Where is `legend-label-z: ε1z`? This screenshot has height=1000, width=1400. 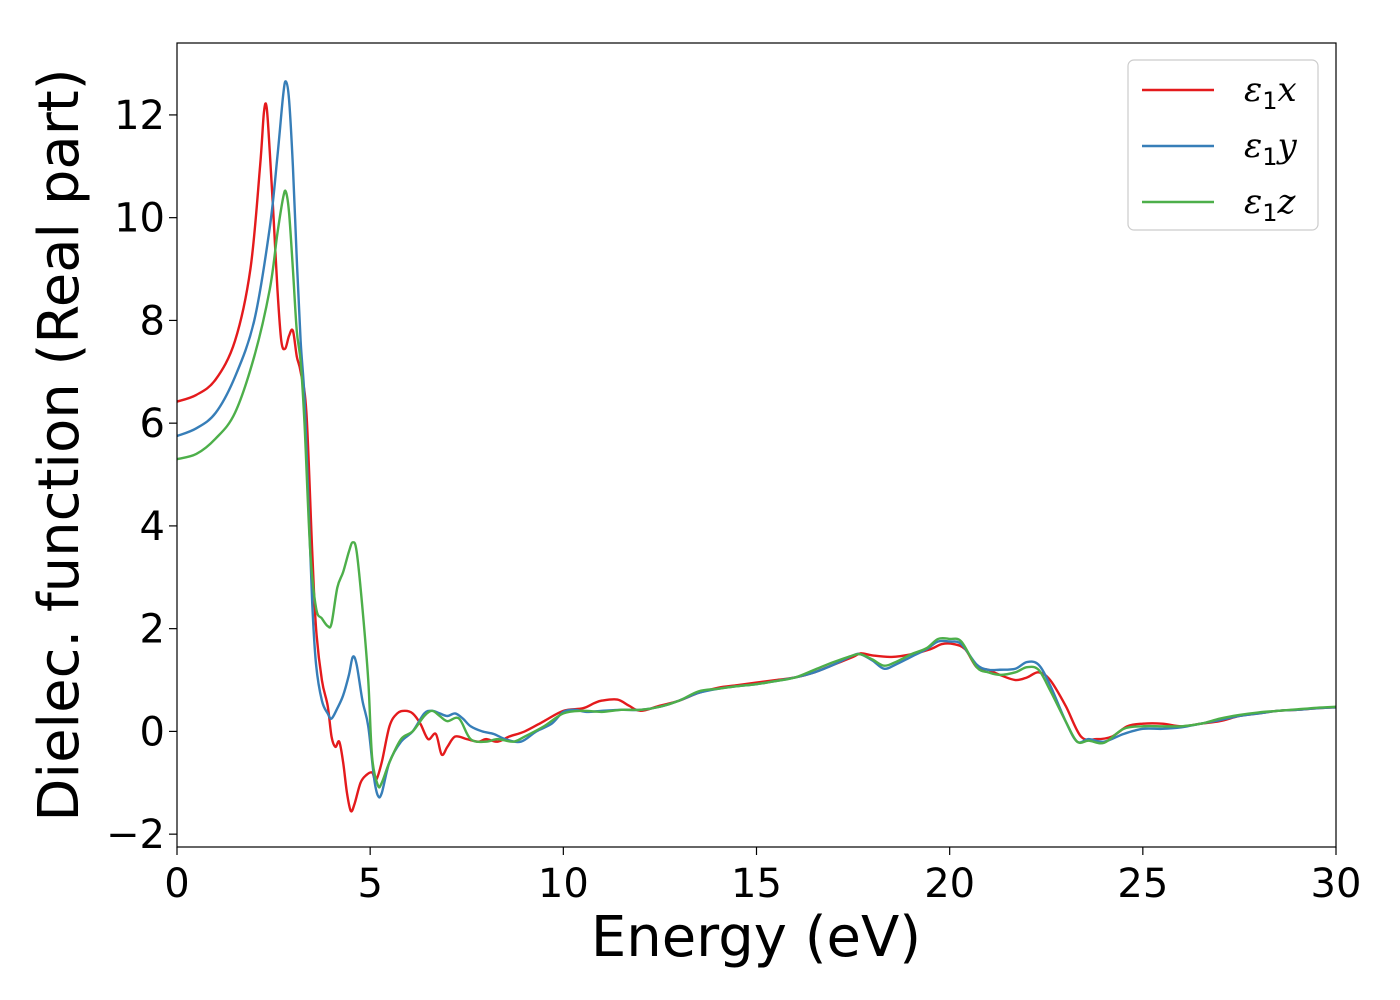 legend-label-z: ε1z is located at coordinates (1270, 204).